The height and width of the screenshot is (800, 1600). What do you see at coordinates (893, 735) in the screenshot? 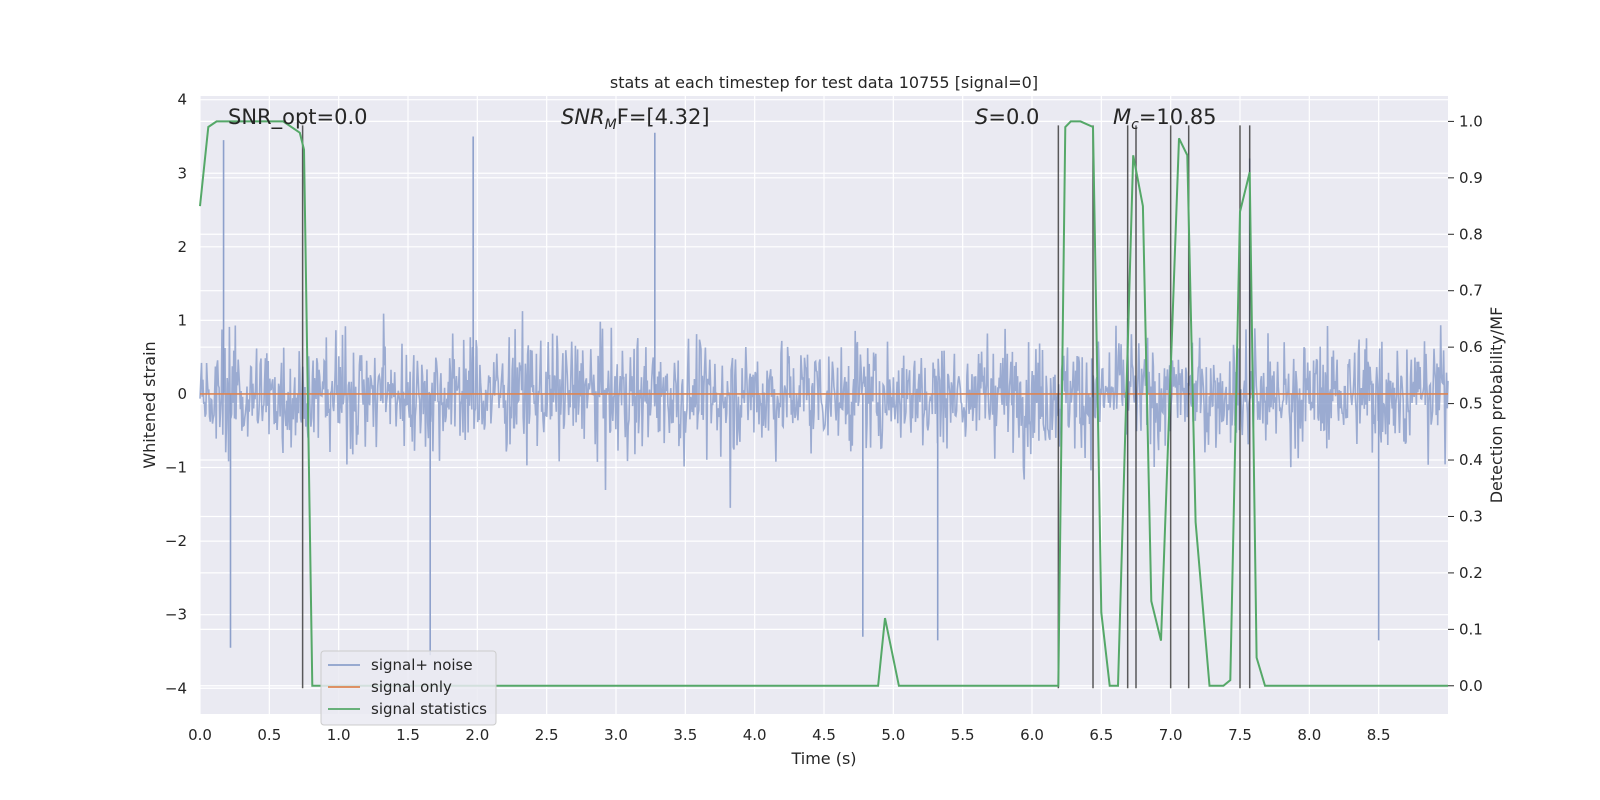
I see `x-tick-label: 5.0` at bounding box center [893, 735].